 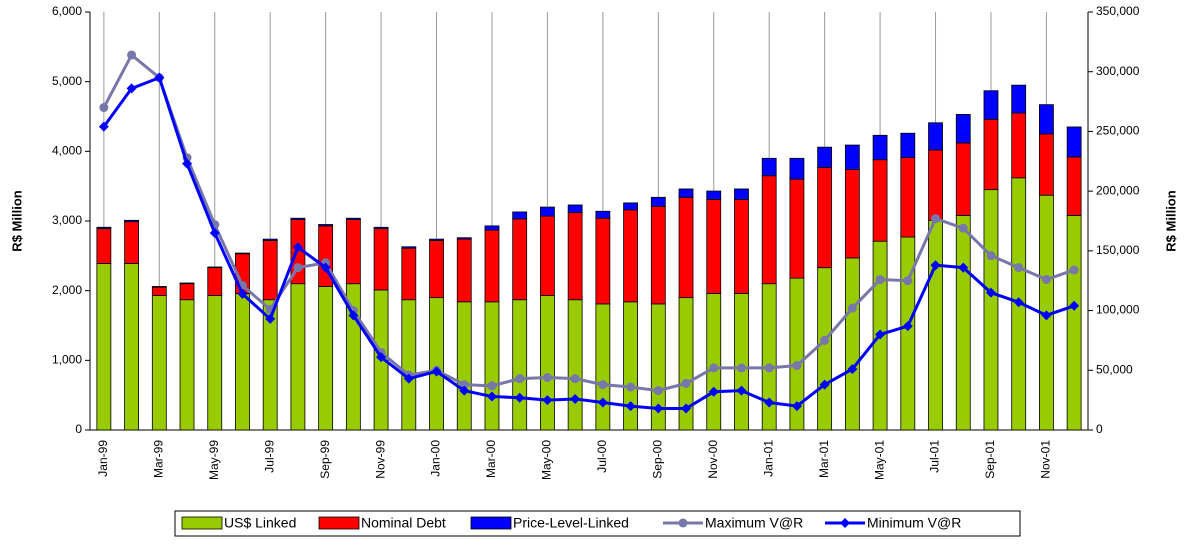 I want to click on x-tick-label: Sep-99, so click(x=325, y=459).